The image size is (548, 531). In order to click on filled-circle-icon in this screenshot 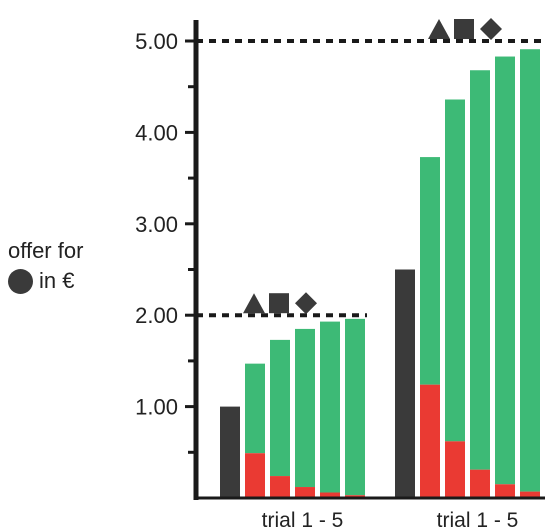, I will do `click(20, 281)`.